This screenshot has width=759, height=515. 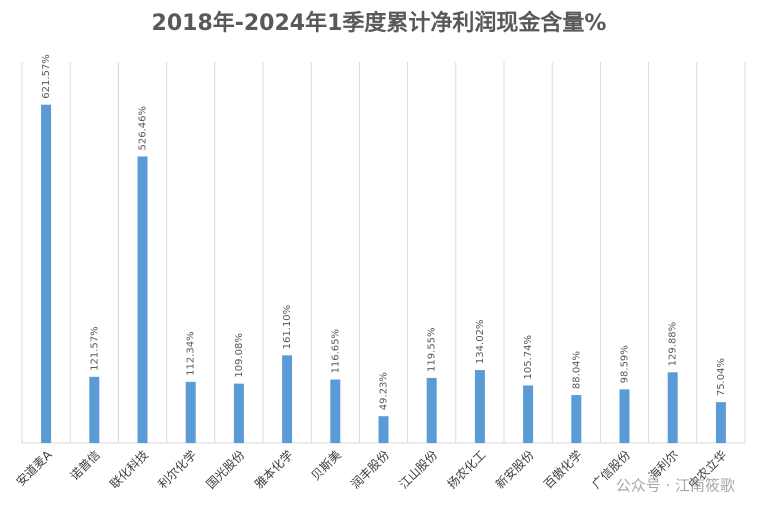 What do you see at coordinates (562, 469) in the screenshot?
I see `x-tick-label: 百傲化学` at bounding box center [562, 469].